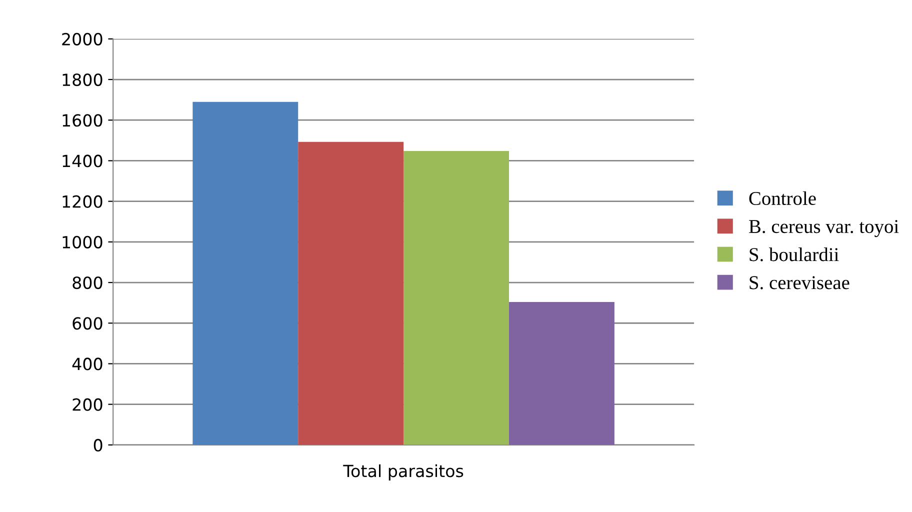  Describe the element at coordinates (82, 39) in the screenshot. I see `y-tick-label: 2000` at that location.